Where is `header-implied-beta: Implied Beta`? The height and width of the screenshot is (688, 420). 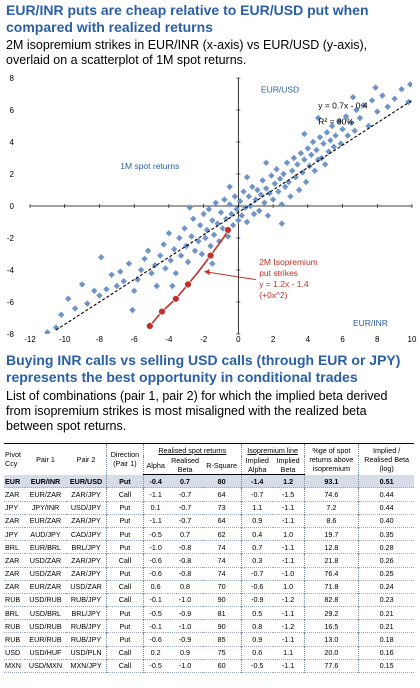 header-implied-beta: Implied Beta is located at coordinates (288, 466).